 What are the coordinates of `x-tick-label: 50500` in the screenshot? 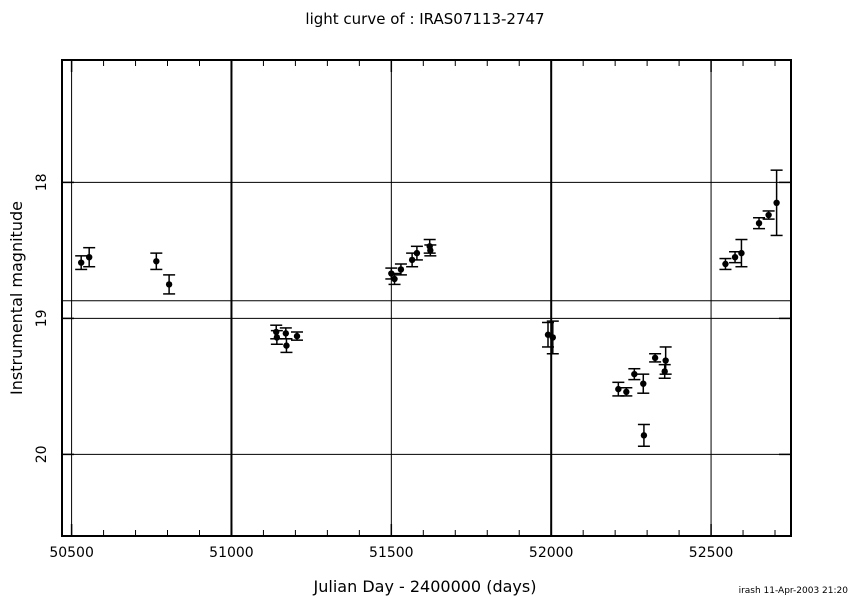 It's located at (71, 553).